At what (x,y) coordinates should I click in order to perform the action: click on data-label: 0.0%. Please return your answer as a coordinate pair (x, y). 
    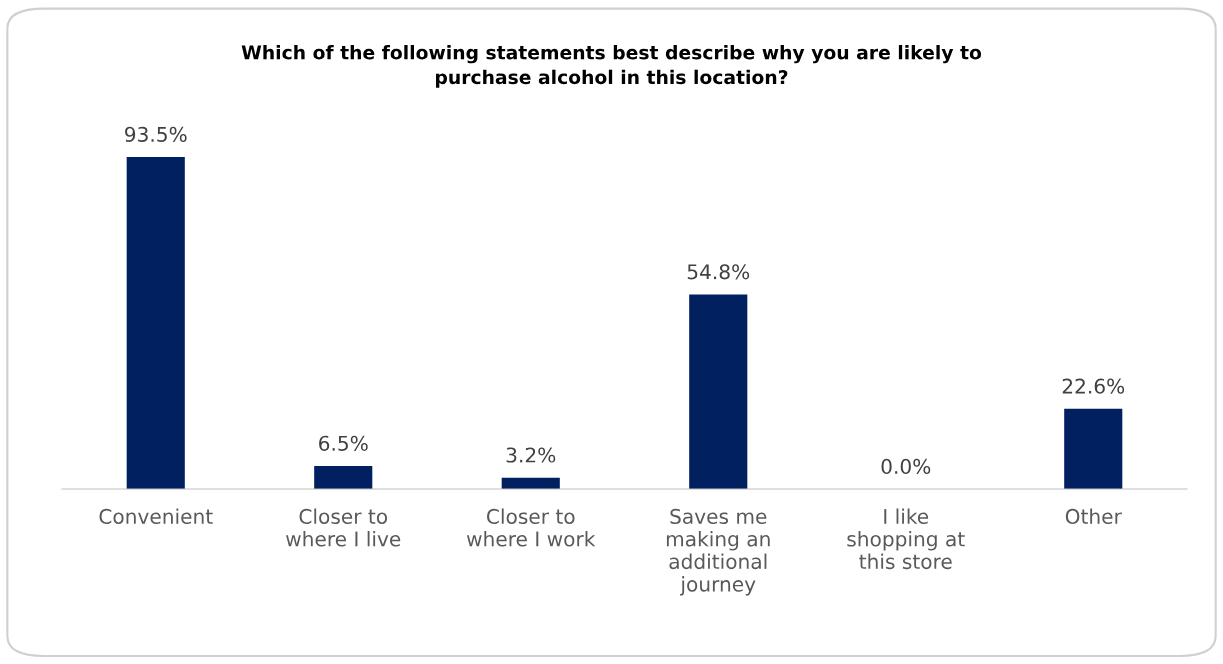
    Looking at the image, I should click on (906, 466).